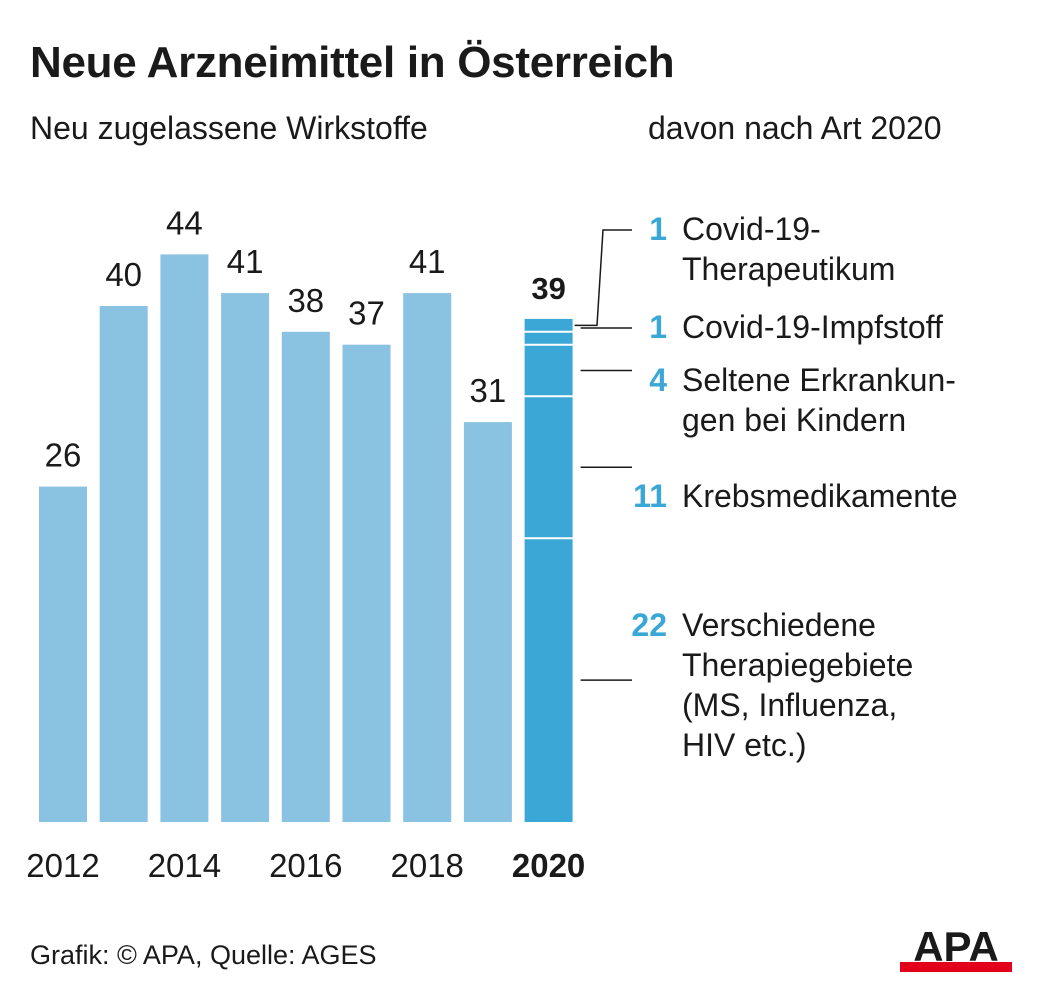 Image resolution: width=1040 pixels, height=996 pixels. I want to click on bar-2012, so click(63, 654).